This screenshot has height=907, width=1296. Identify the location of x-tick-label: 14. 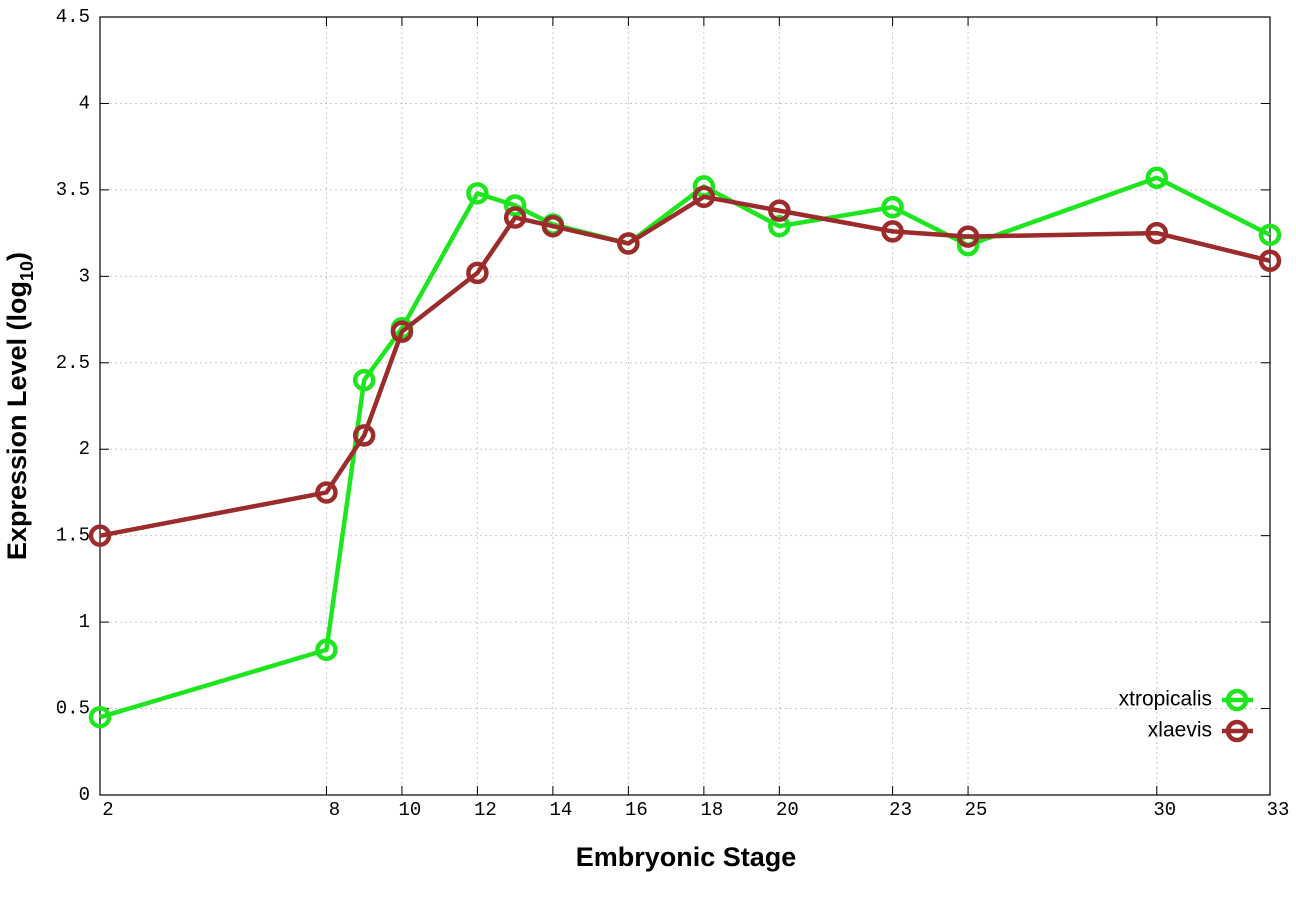
(560, 810).